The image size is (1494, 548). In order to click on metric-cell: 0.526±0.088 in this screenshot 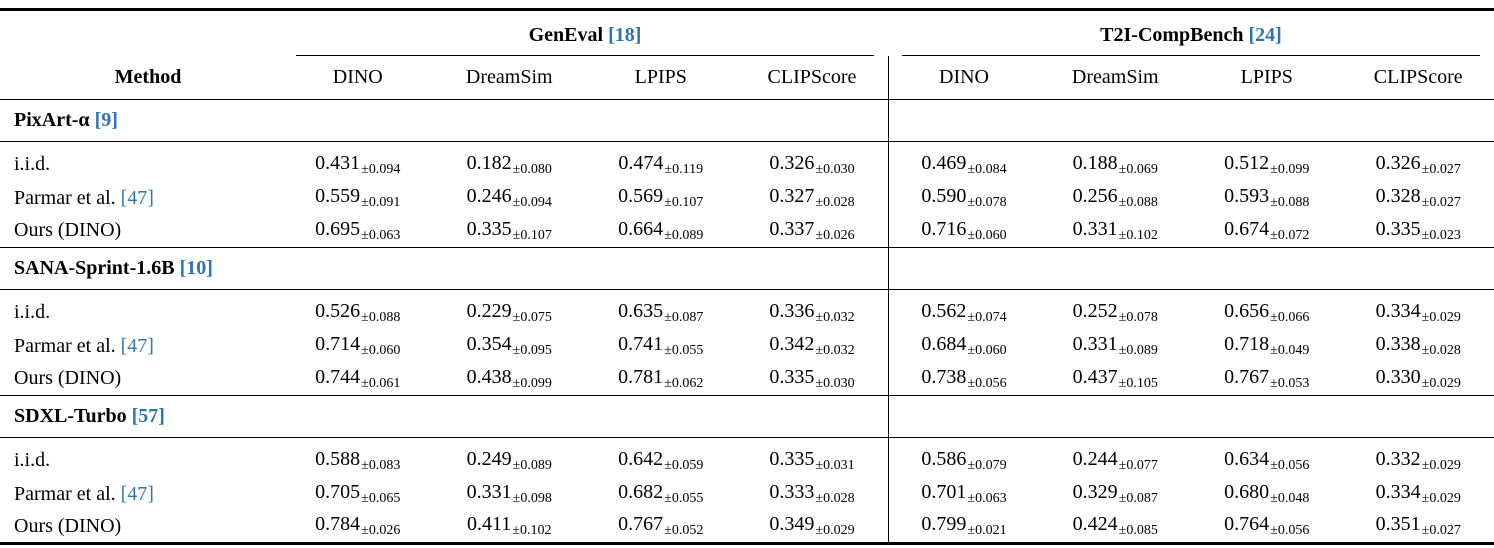, I will do `click(358, 310)`.